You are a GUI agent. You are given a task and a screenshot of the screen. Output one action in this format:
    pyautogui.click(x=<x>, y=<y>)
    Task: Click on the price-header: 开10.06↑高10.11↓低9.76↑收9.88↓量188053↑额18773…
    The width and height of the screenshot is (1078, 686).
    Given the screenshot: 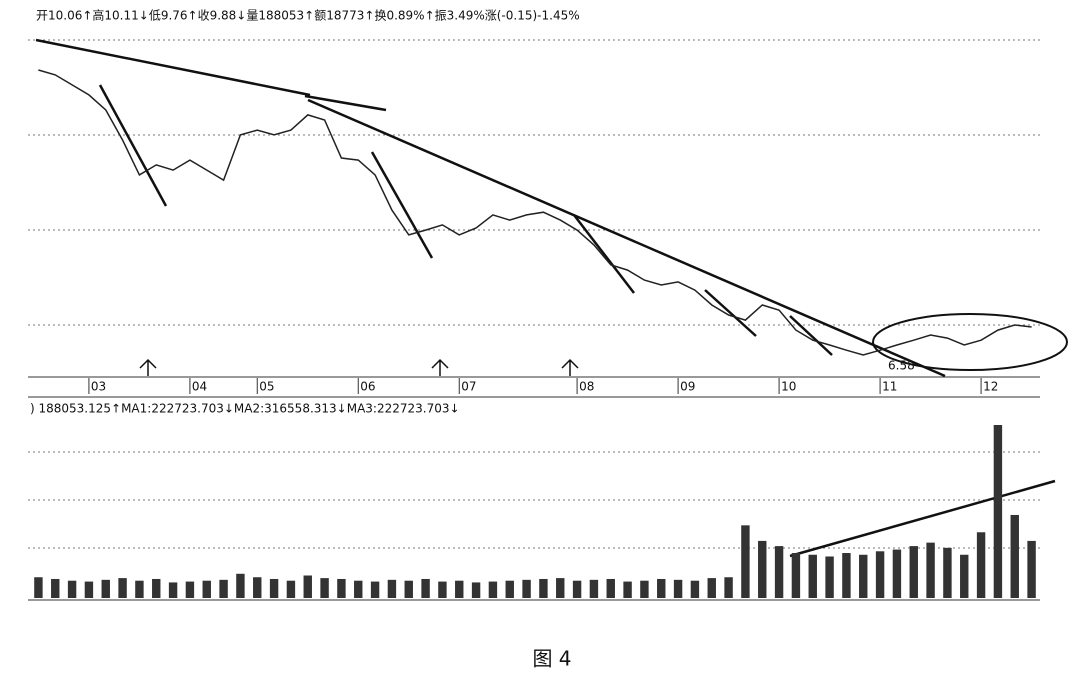 What is the action you would take?
    pyautogui.click(x=308, y=15)
    